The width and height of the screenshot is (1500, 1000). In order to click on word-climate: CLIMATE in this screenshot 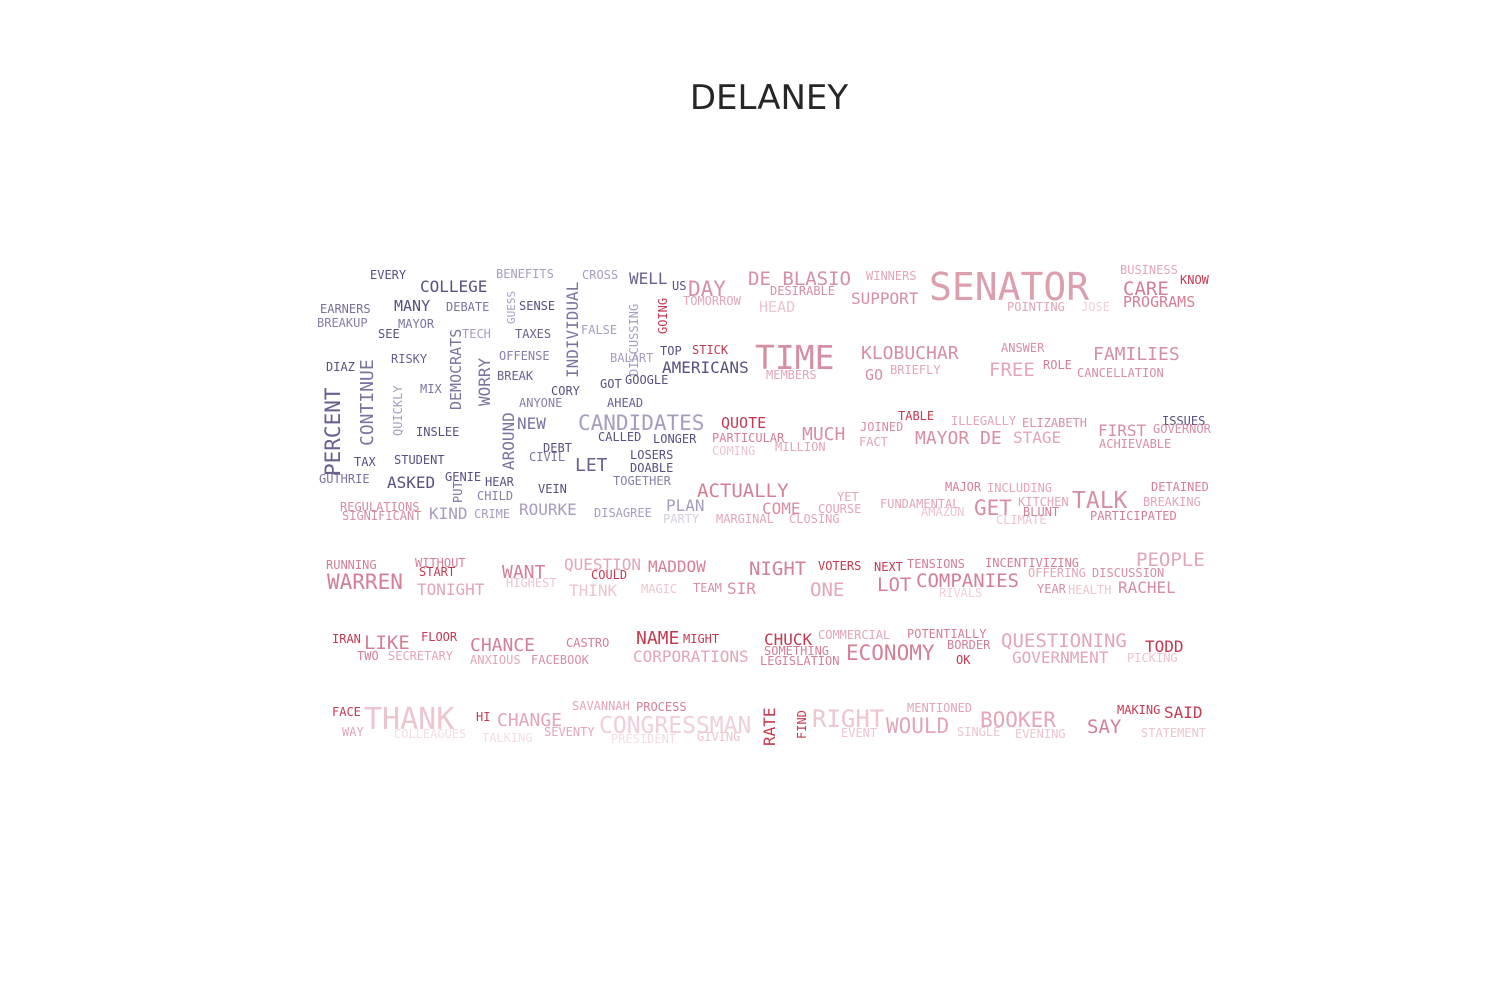, I will do `click(1021, 520)`.